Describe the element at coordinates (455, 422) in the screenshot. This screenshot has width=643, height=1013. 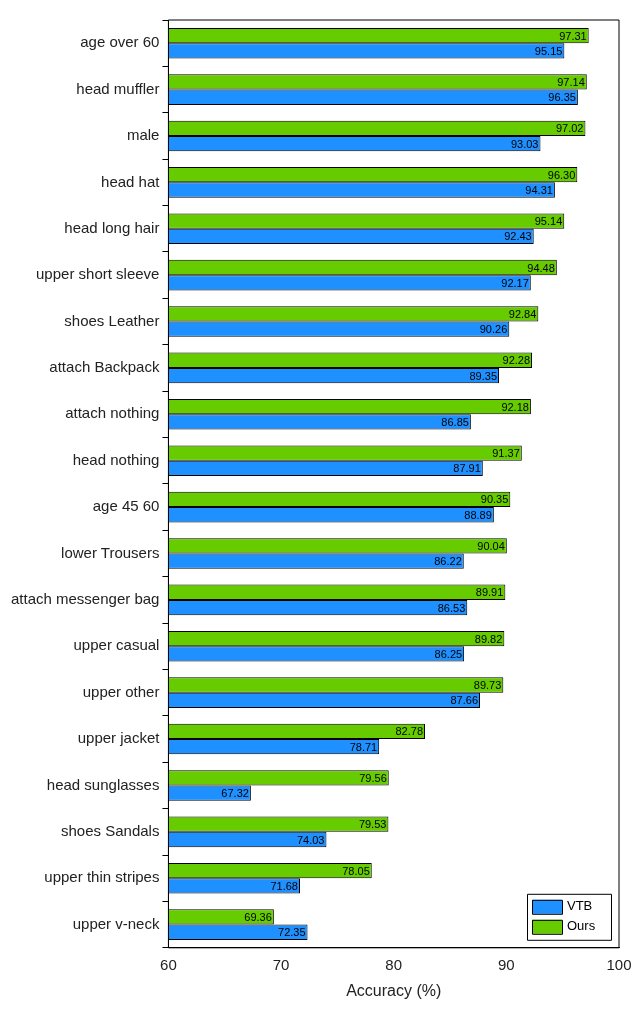
I see `data-label: 86.85` at that location.